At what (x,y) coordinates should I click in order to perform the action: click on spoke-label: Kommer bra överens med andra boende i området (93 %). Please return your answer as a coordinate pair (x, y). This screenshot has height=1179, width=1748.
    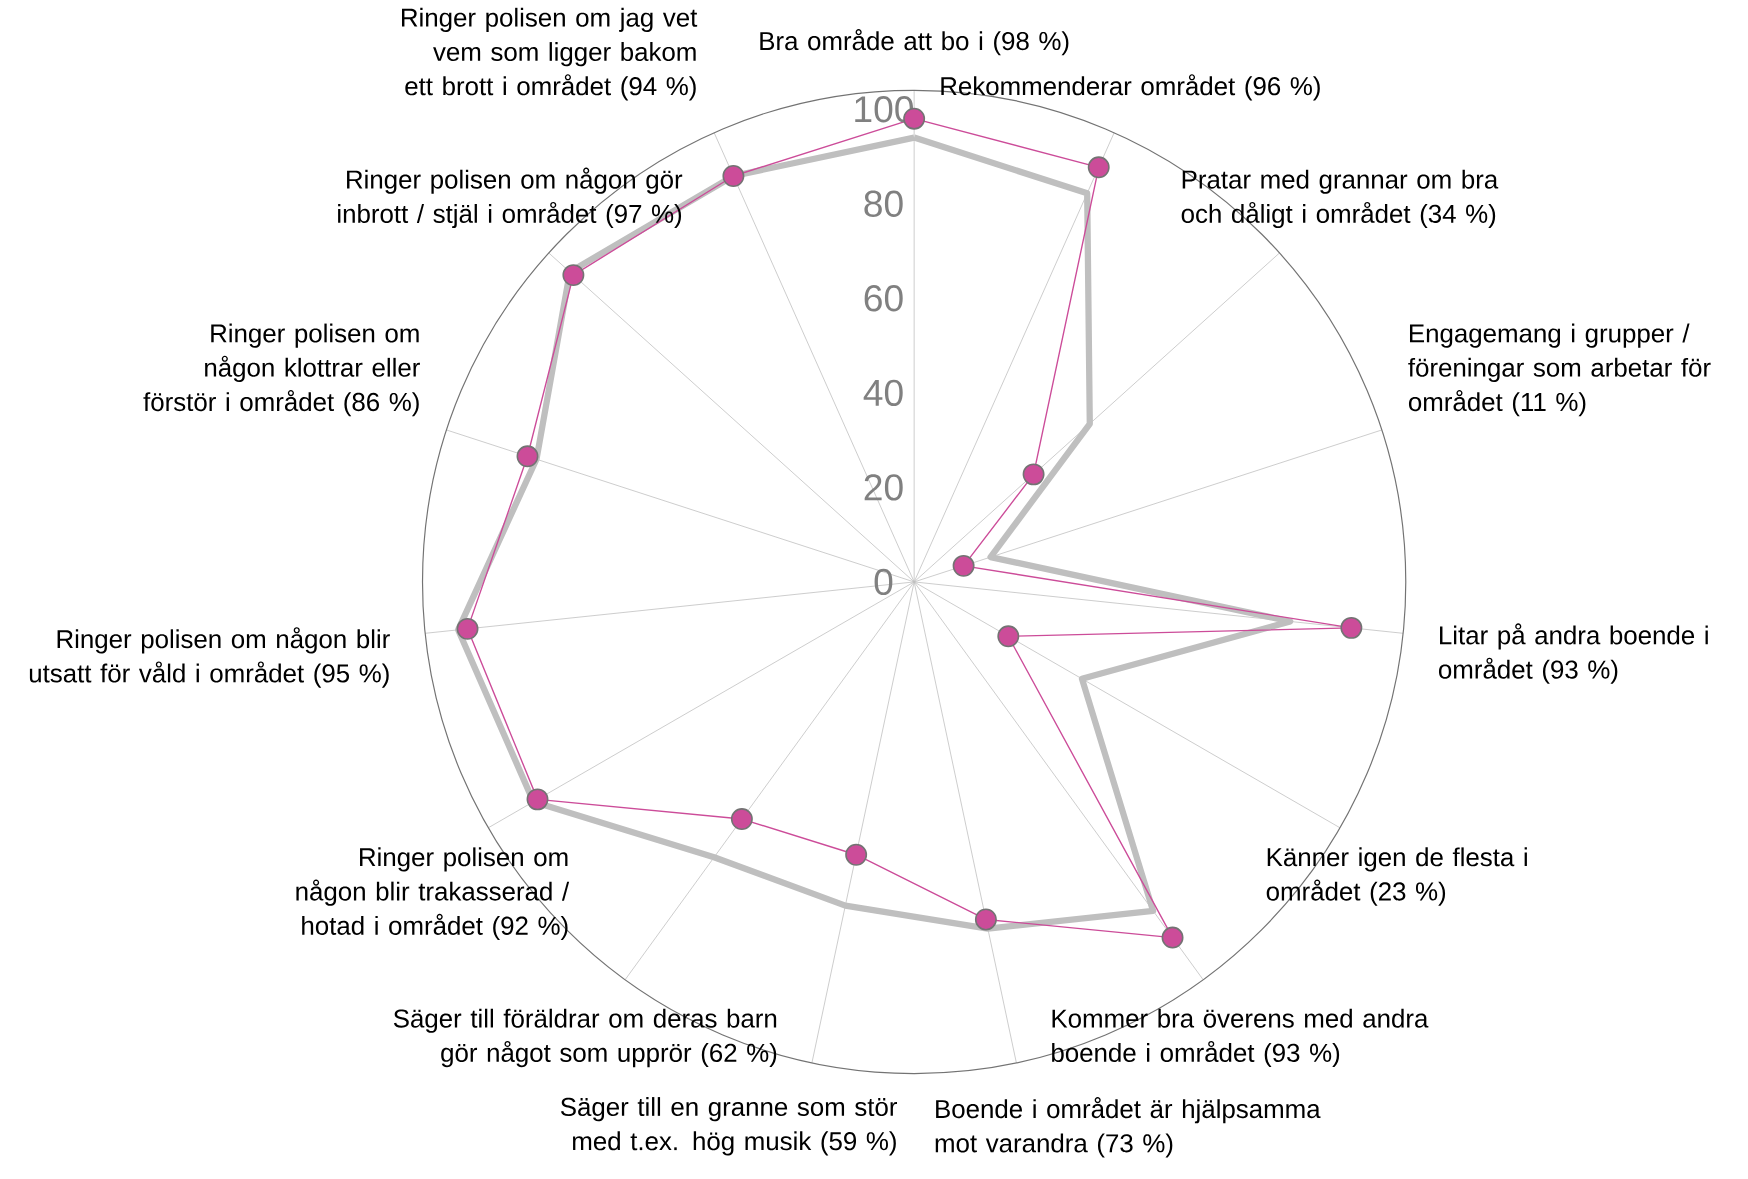
    Looking at the image, I should click on (1240, 1037).